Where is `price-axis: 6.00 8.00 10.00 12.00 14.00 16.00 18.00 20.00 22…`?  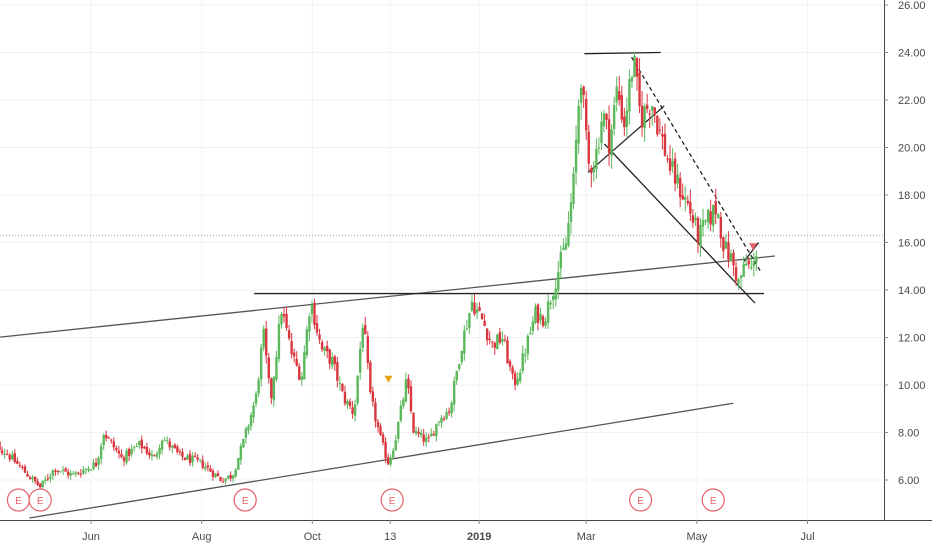 price-axis: 6.00 8.00 10.00 12.00 14.00 16.00 18.00 20.00 22… is located at coordinates (905, 243).